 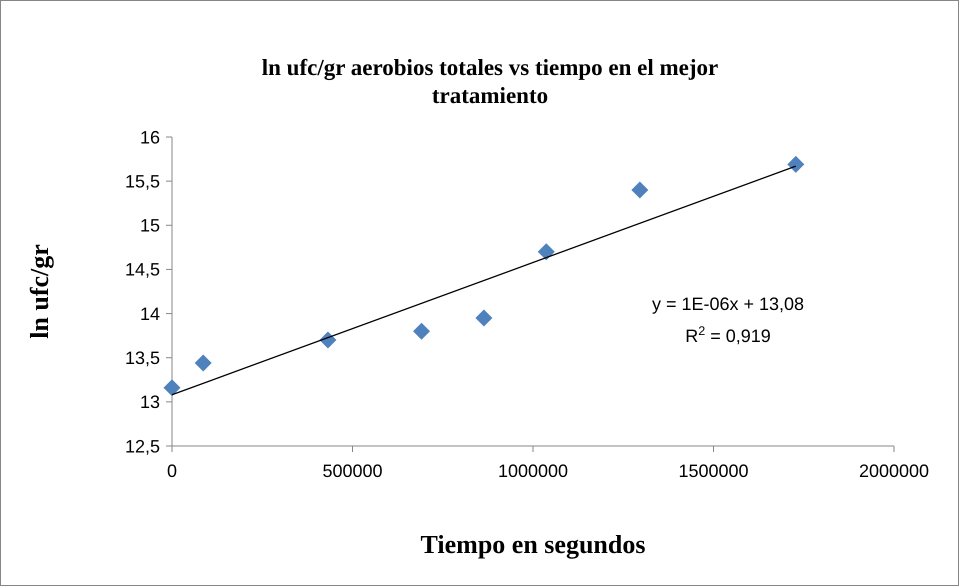 I want to click on y-tick-label: 14,5, so click(x=142, y=270).